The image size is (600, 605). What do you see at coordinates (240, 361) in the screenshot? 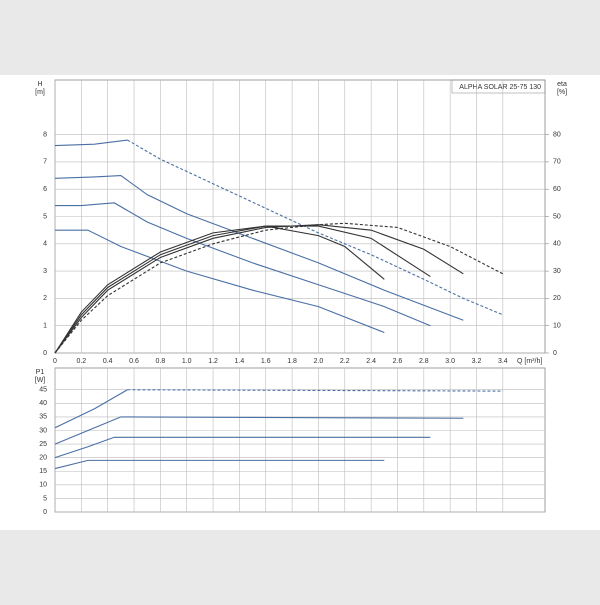
I see `x-tick-label: 1.4` at bounding box center [240, 361].